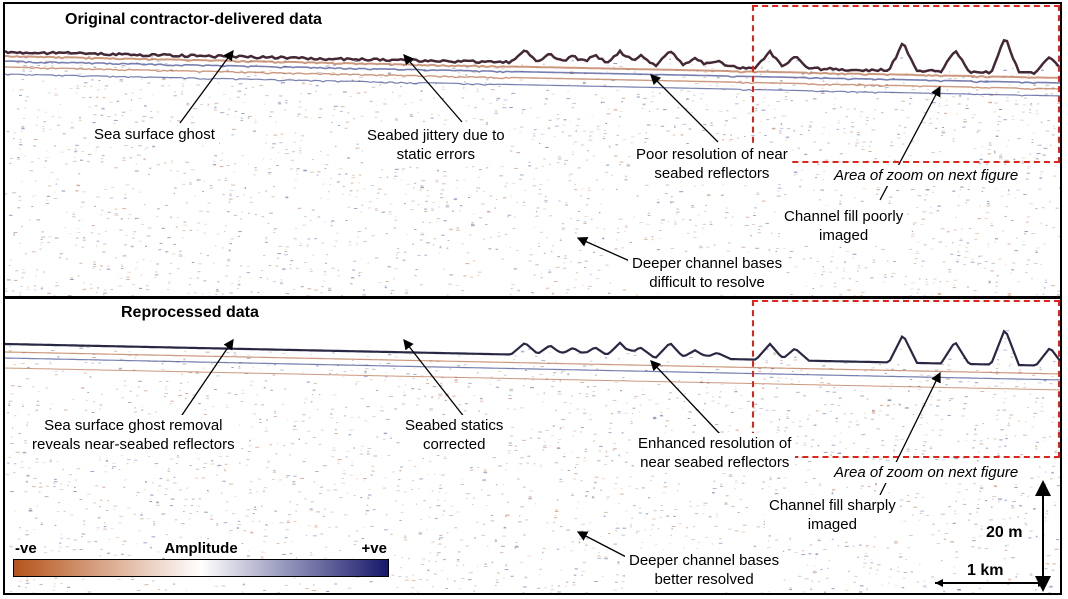  Describe the element at coordinates (374, 548) in the screenshot. I see `colorbar-pos-label: +ve` at that location.